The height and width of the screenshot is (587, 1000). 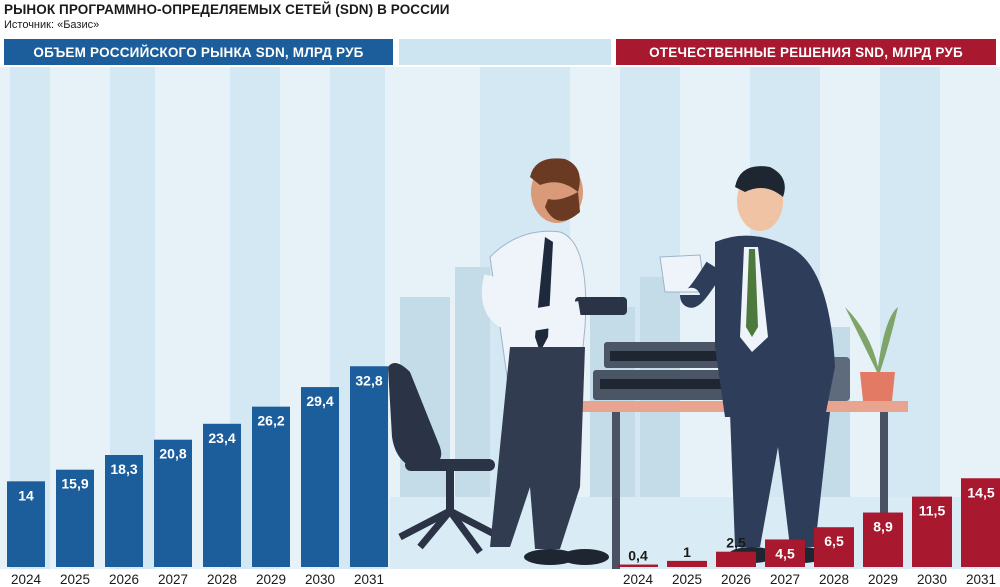 I want to click on left-year-label-2024: 2024, so click(x=26, y=579).